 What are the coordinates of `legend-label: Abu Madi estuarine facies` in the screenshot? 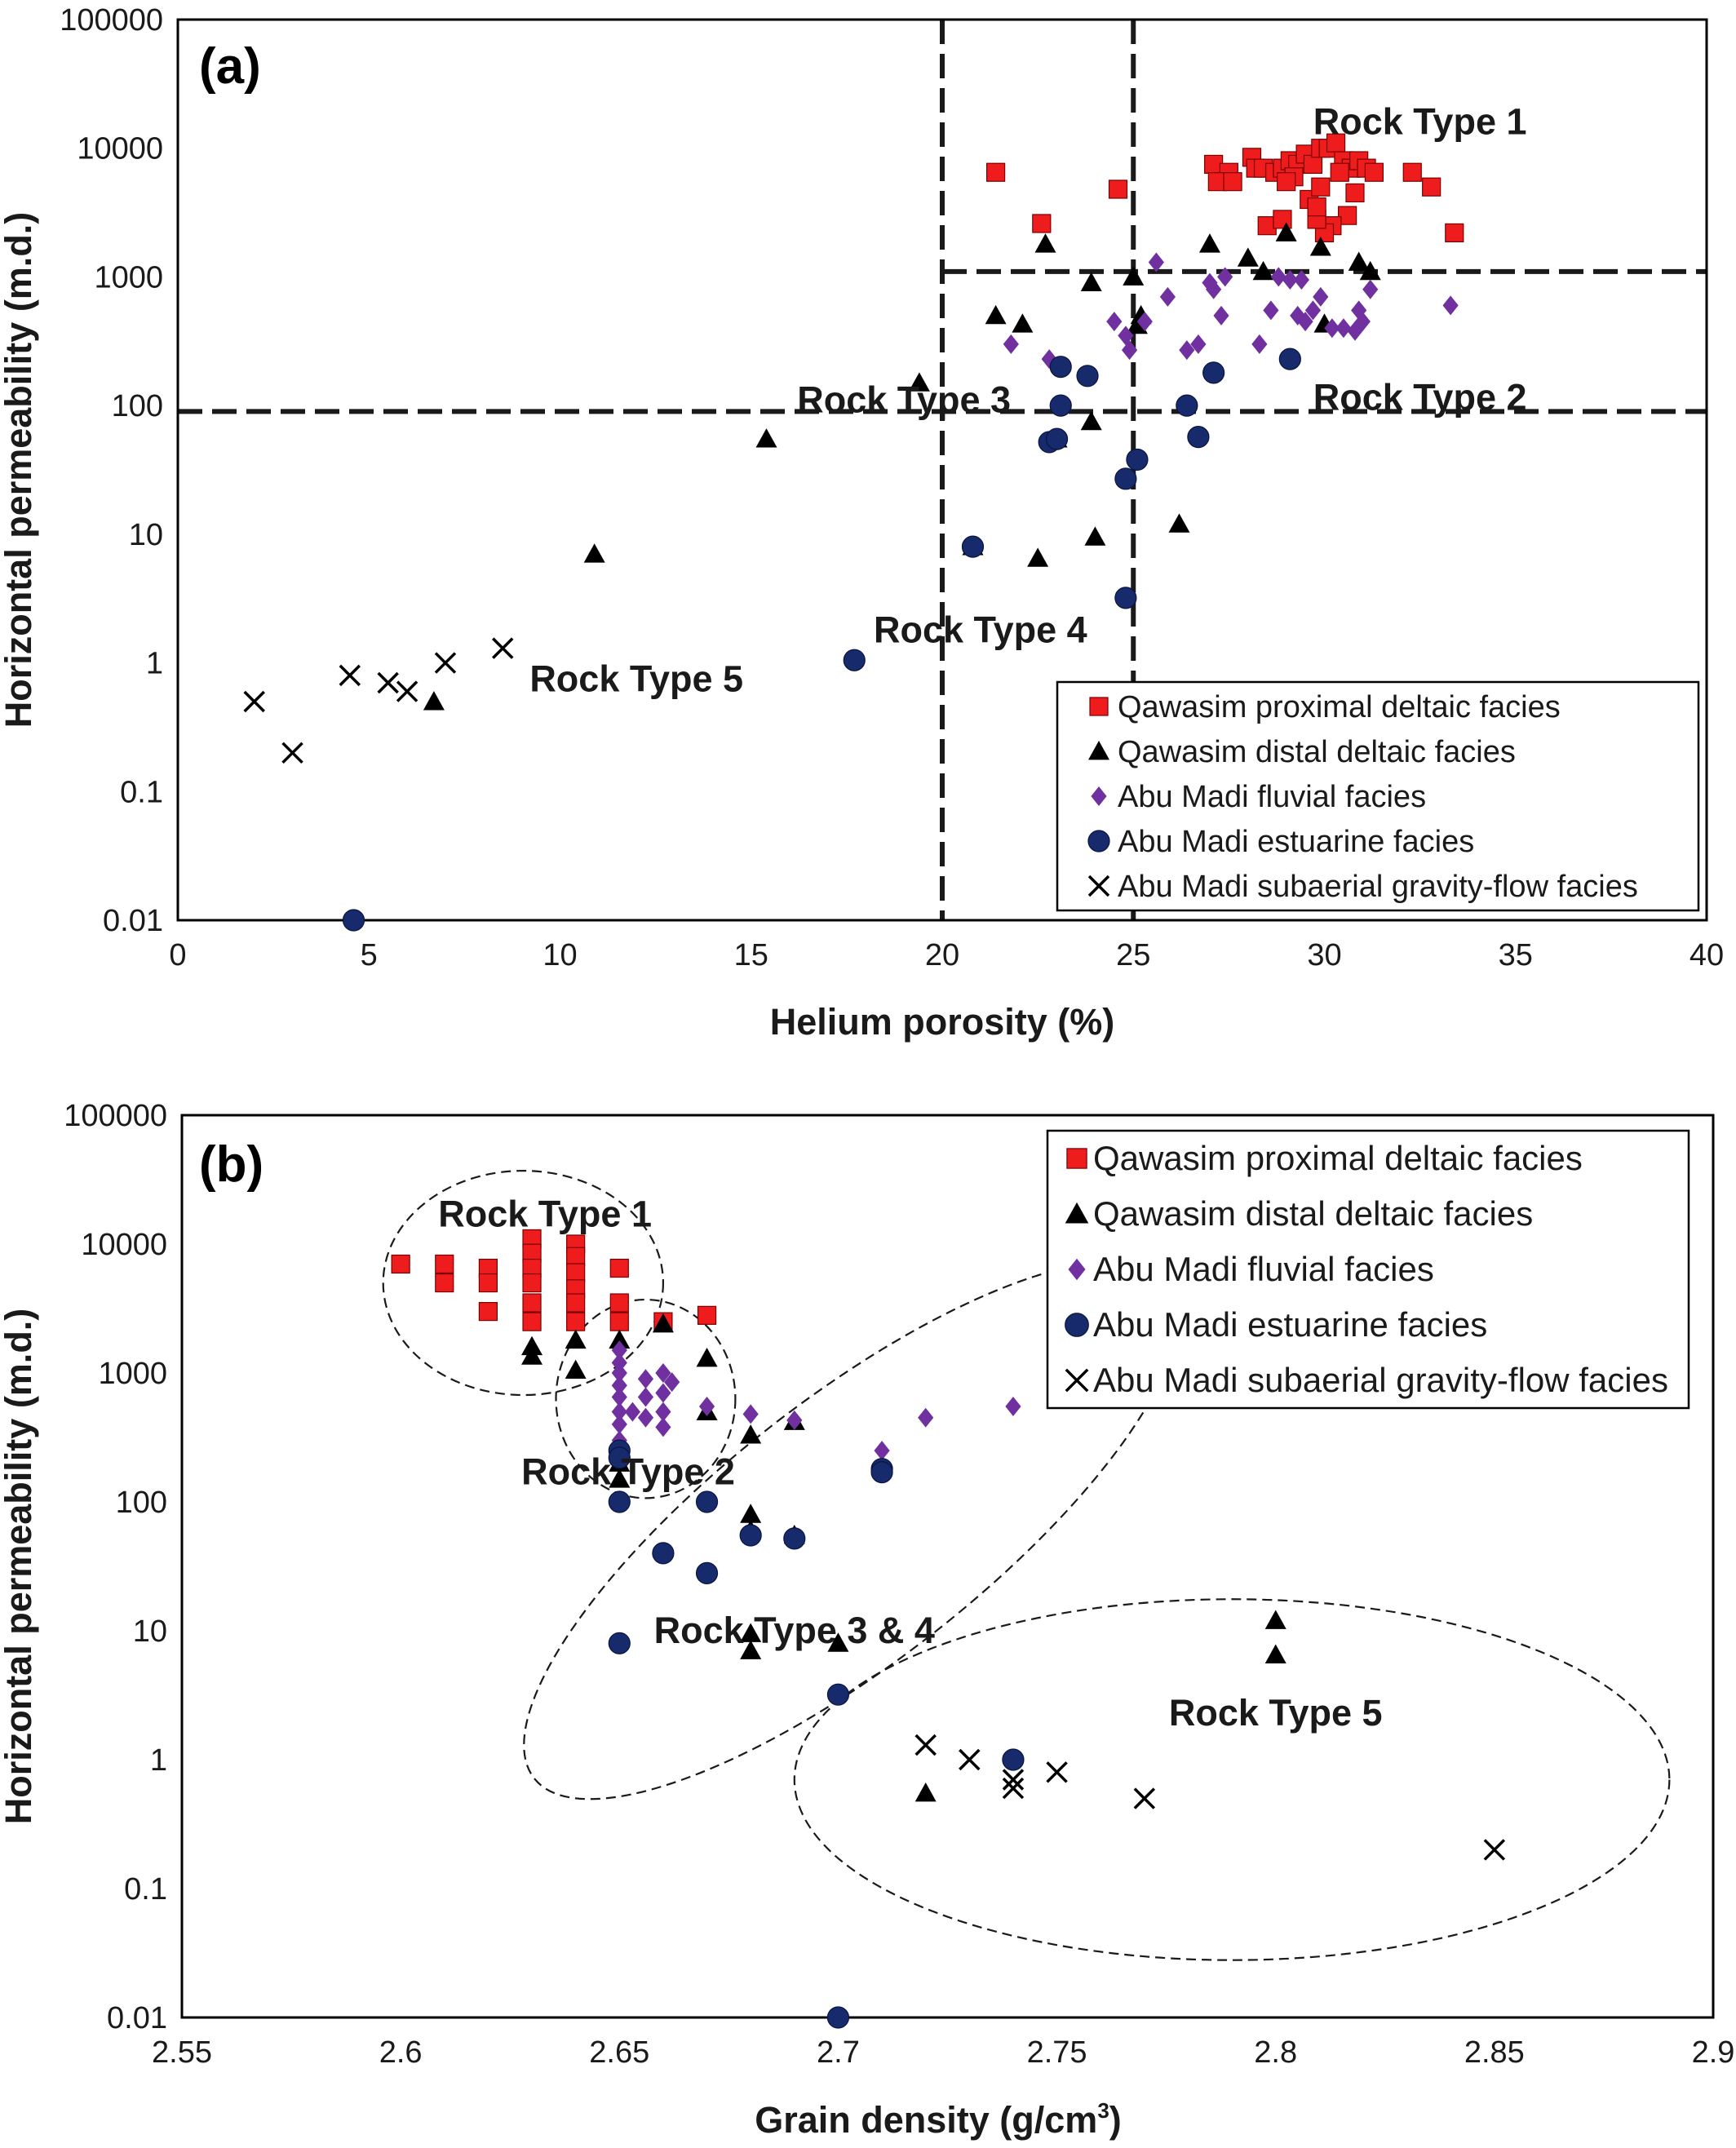 It's located at (1296, 842).